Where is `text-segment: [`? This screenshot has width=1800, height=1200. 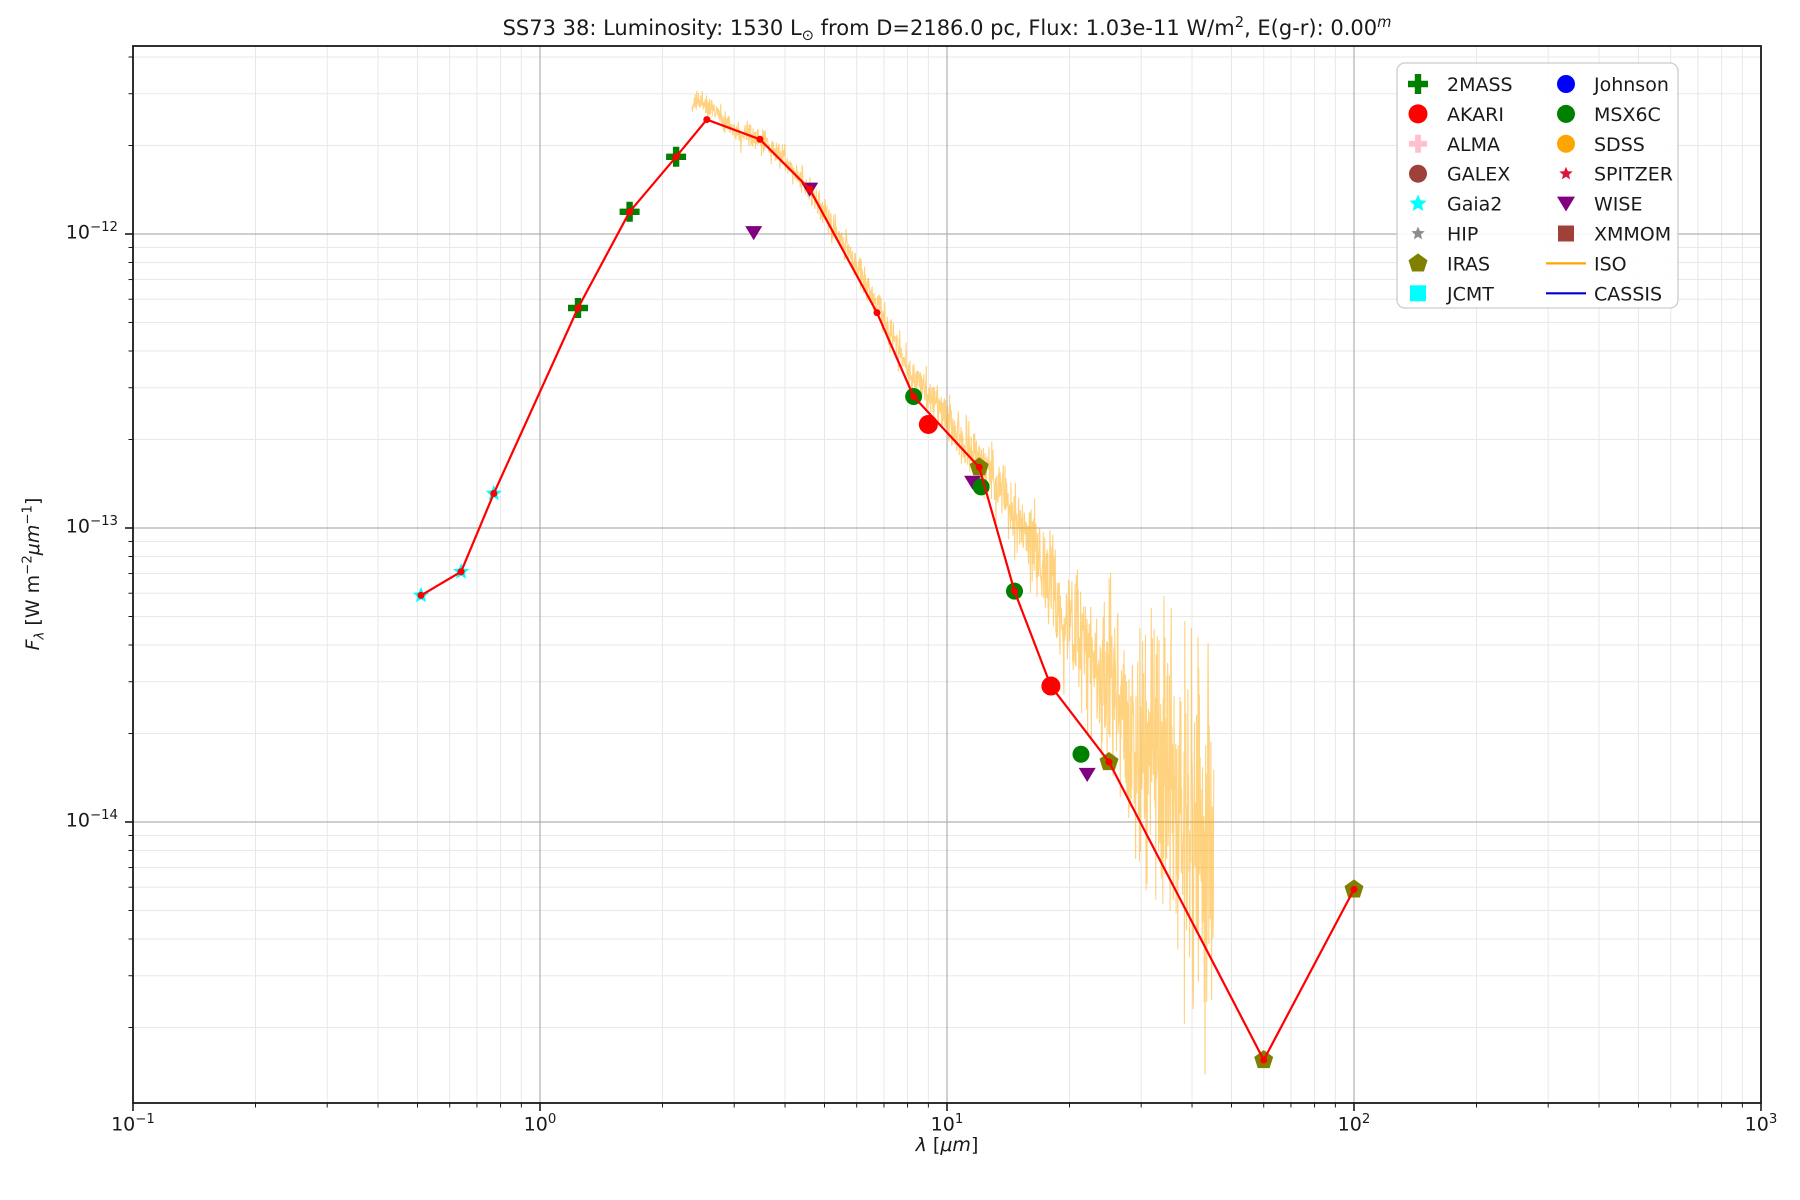
text-segment: [ is located at coordinates (933, 1145).